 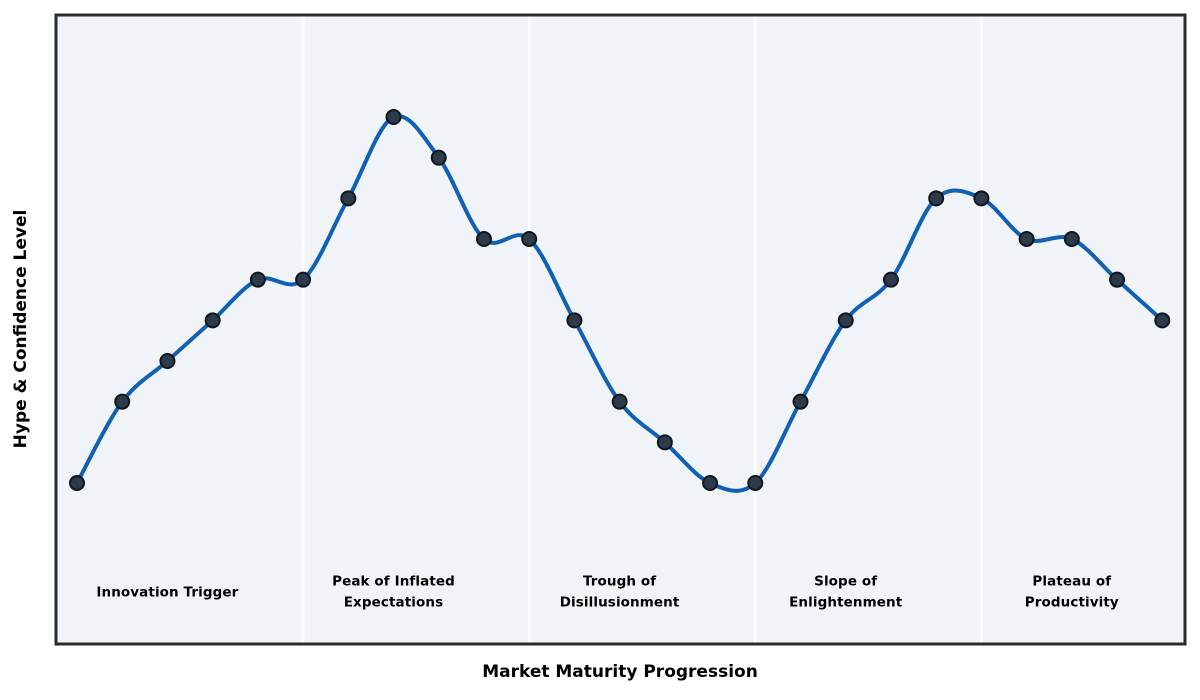 I want to click on phase-label: Innovation Trigger, so click(x=167, y=592).